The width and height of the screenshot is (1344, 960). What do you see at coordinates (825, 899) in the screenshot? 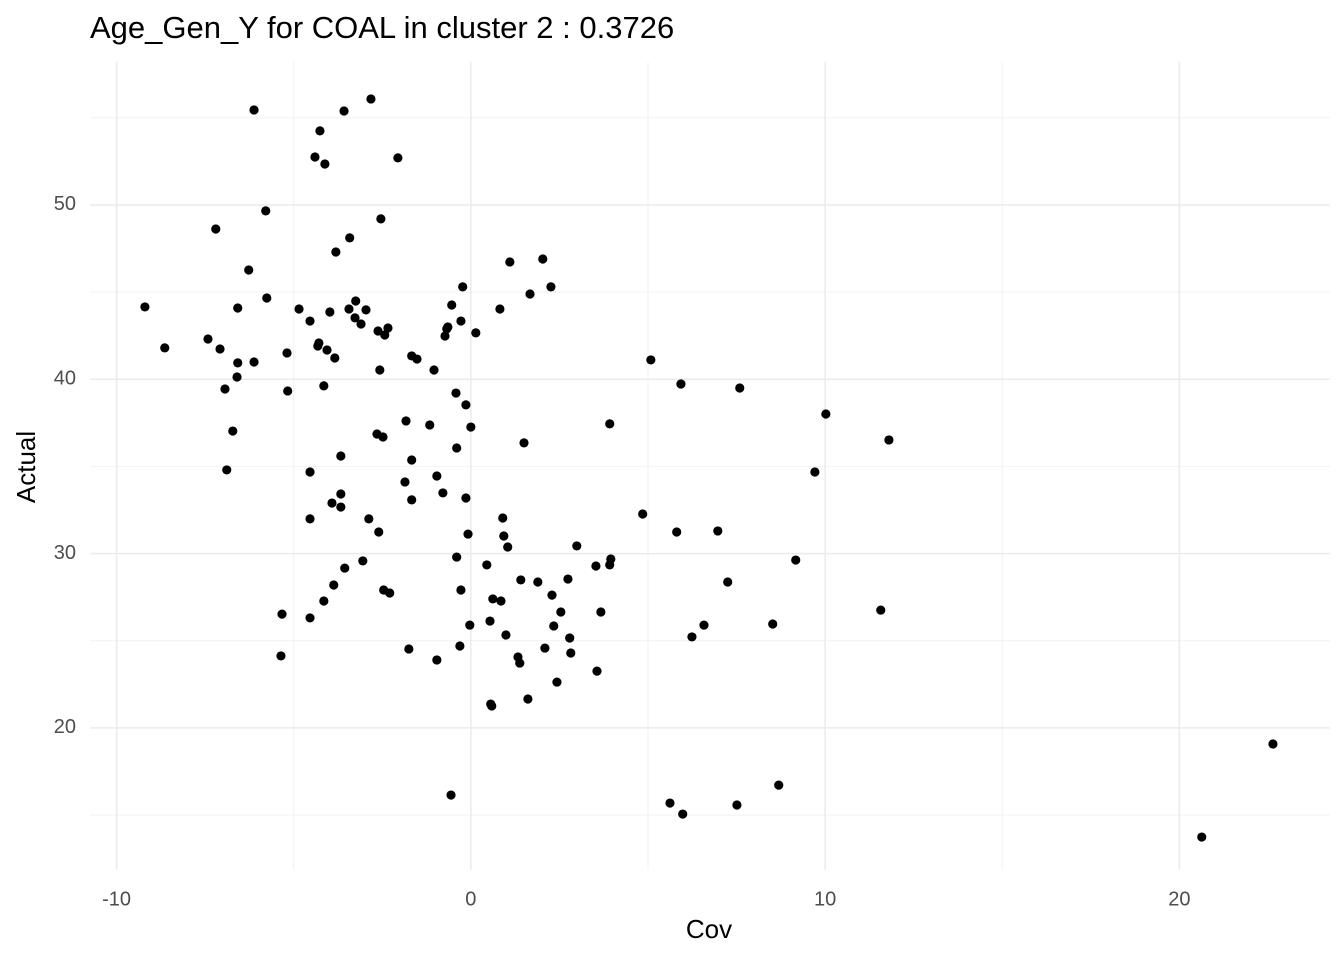
I see `x-tick-label: 10` at bounding box center [825, 899].